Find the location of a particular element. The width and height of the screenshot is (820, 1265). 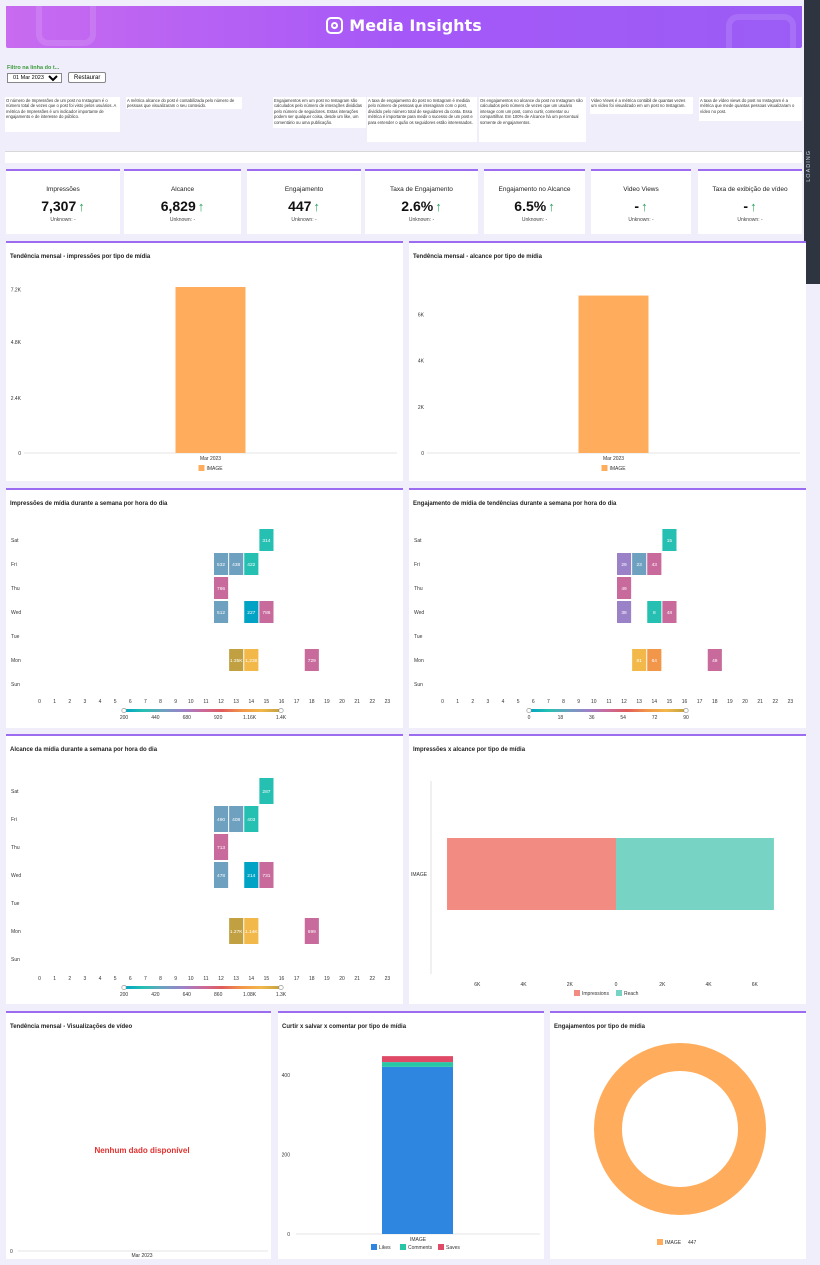

divider is located at coordinates (403, 157).